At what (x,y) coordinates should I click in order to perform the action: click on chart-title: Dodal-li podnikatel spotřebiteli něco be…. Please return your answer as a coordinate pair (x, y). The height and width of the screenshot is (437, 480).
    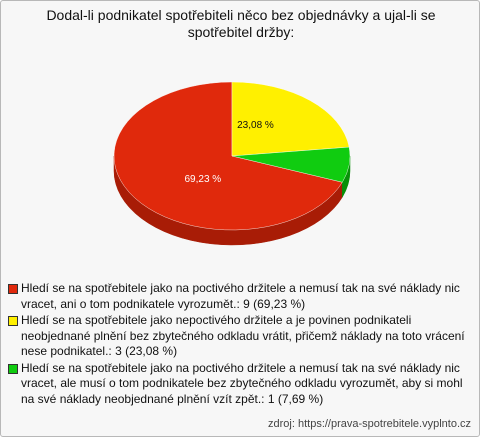
    Looking at the image, I should click on (241, 23).